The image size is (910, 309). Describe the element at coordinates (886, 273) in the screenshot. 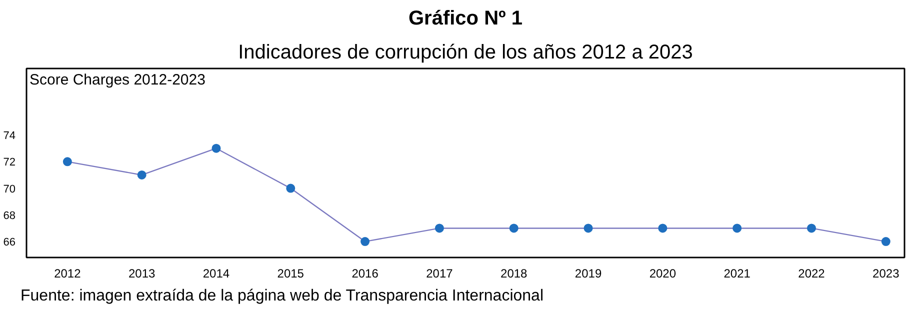

I see `x-tick-label: 2023` at that location.